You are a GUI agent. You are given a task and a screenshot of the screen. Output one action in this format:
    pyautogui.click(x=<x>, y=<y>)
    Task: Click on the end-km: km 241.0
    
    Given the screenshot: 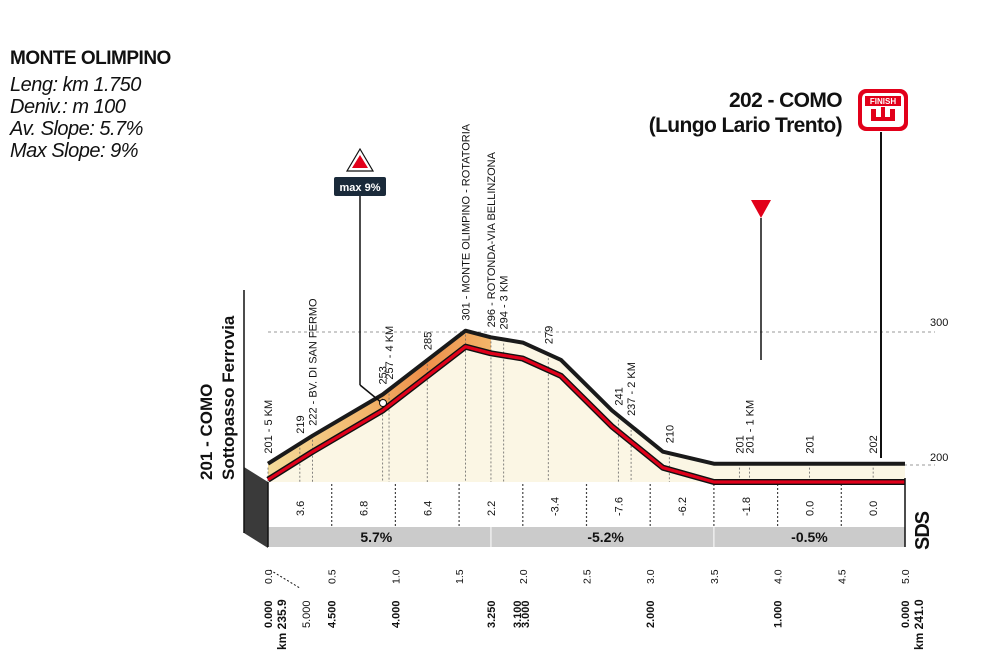 What is the action you would take?
    pyautogui.click(x=919, y=624)
    